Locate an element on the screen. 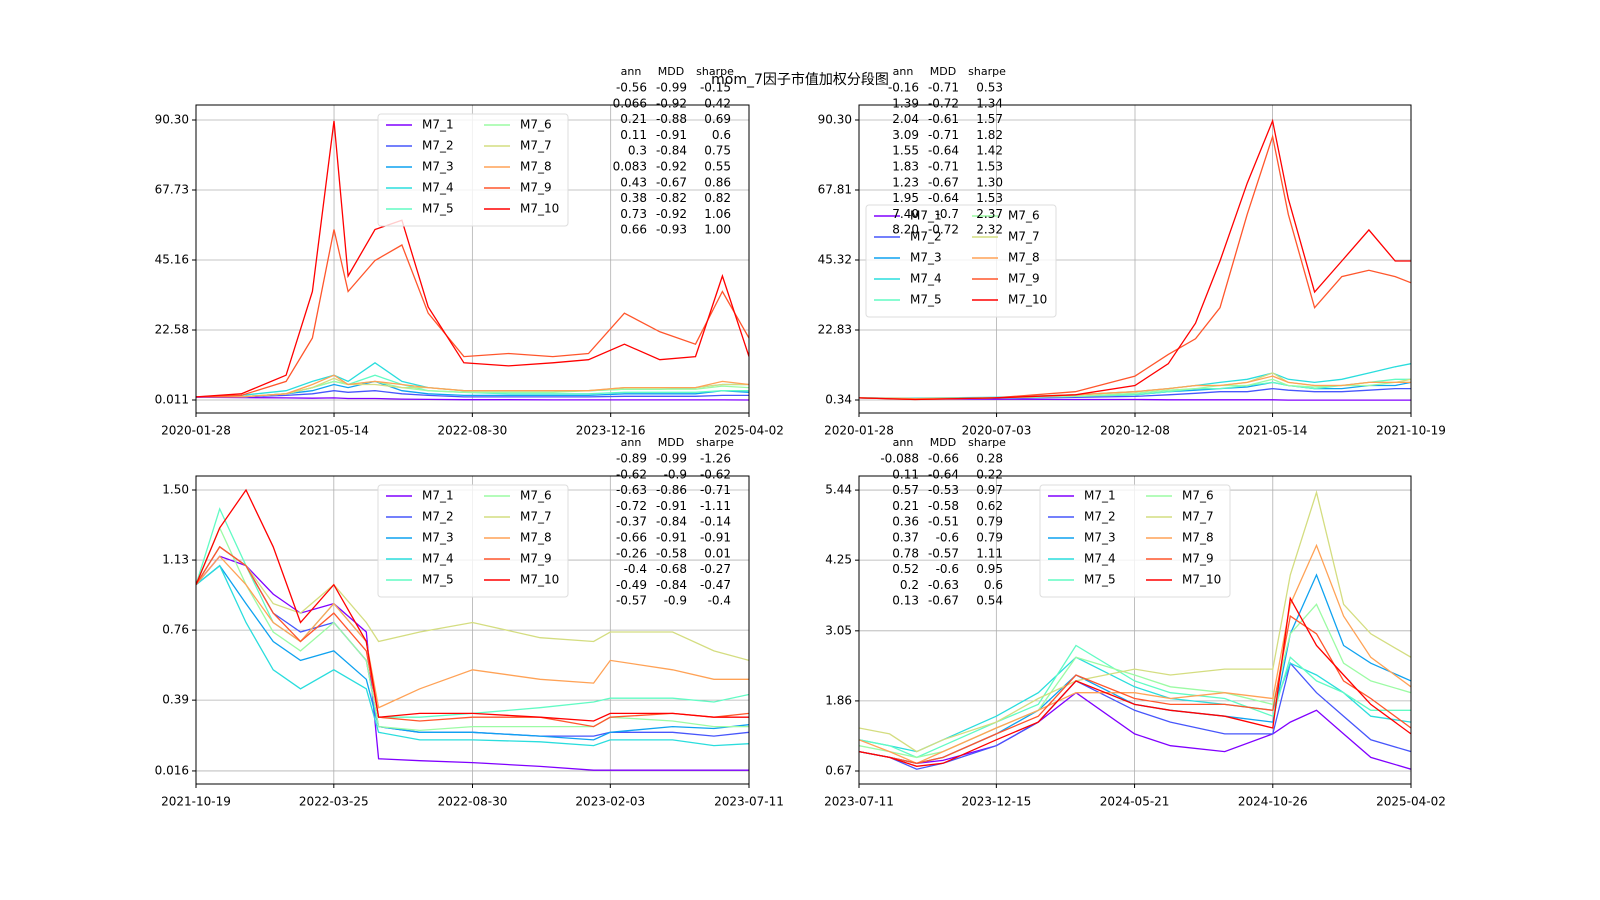 This screenshot has height=900, width=1600. stats-cell: -0.62 is located at coordinates (631, 474).